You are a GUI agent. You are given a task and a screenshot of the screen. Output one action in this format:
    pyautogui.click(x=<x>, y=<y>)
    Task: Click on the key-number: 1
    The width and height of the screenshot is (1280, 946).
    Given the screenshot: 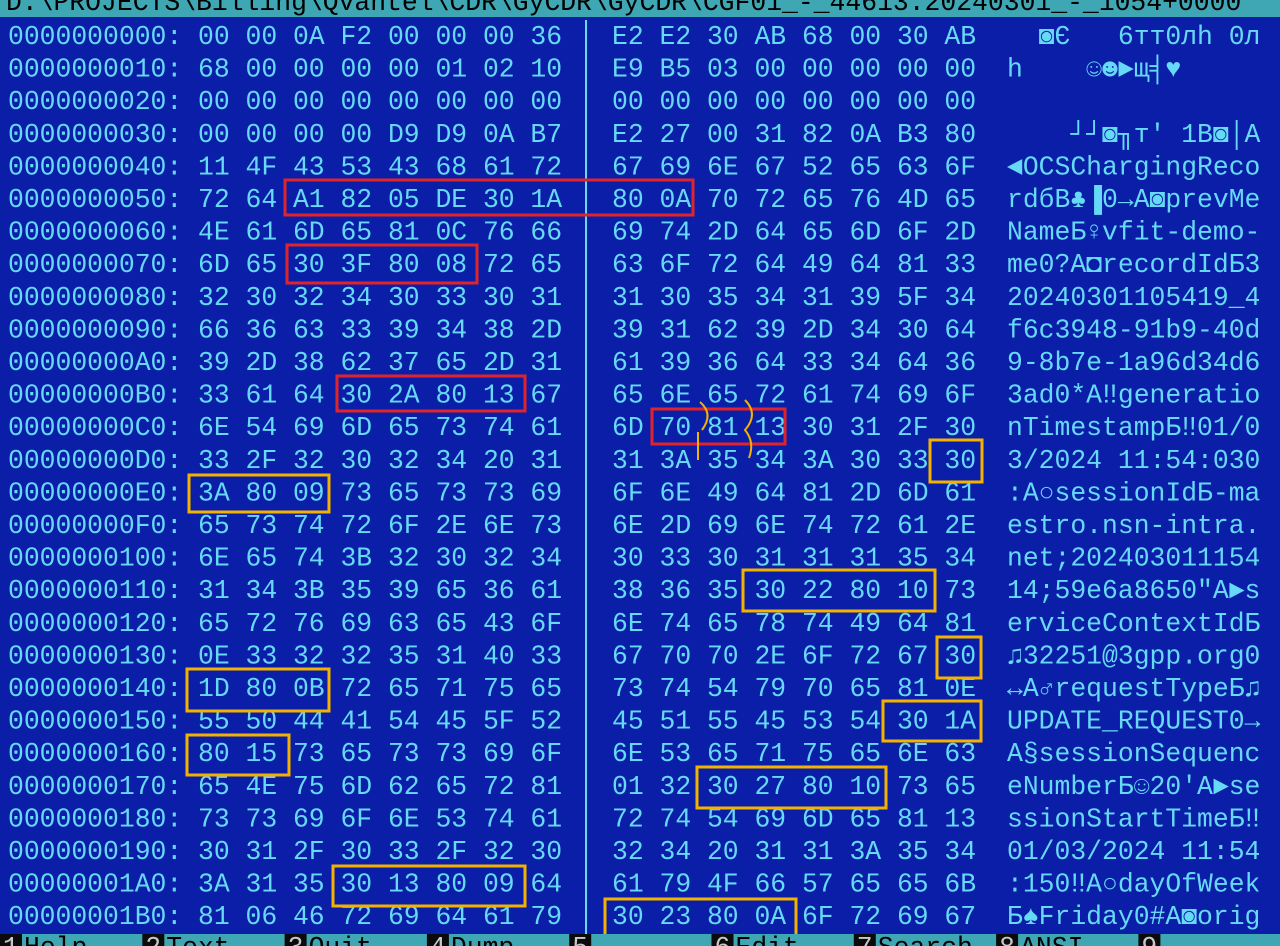 What is the action you would take?
    pyautogui.click(x=11, y=939)
    